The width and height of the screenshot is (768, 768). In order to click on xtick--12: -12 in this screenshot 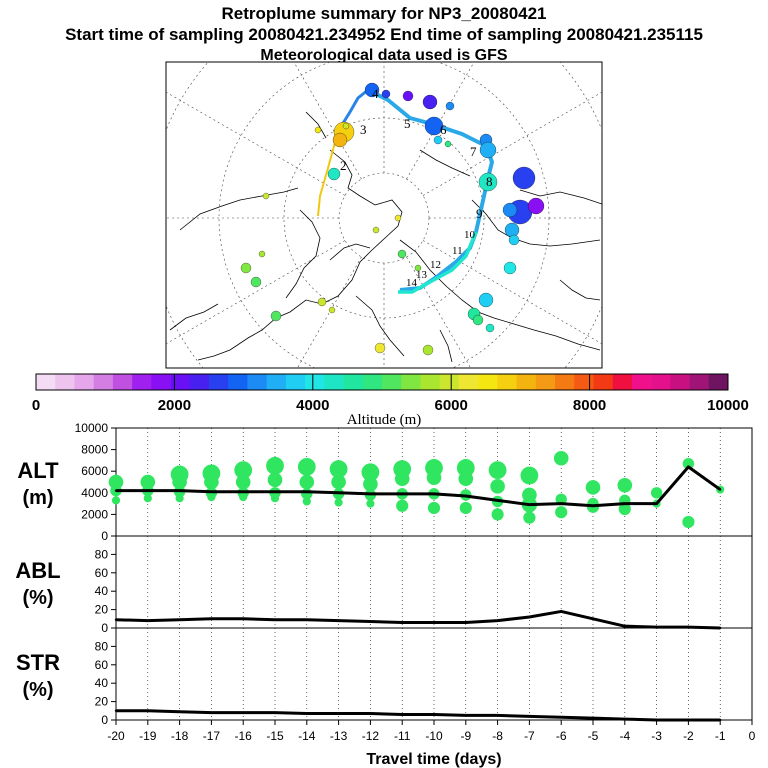, I will do `click(371, 736)`.